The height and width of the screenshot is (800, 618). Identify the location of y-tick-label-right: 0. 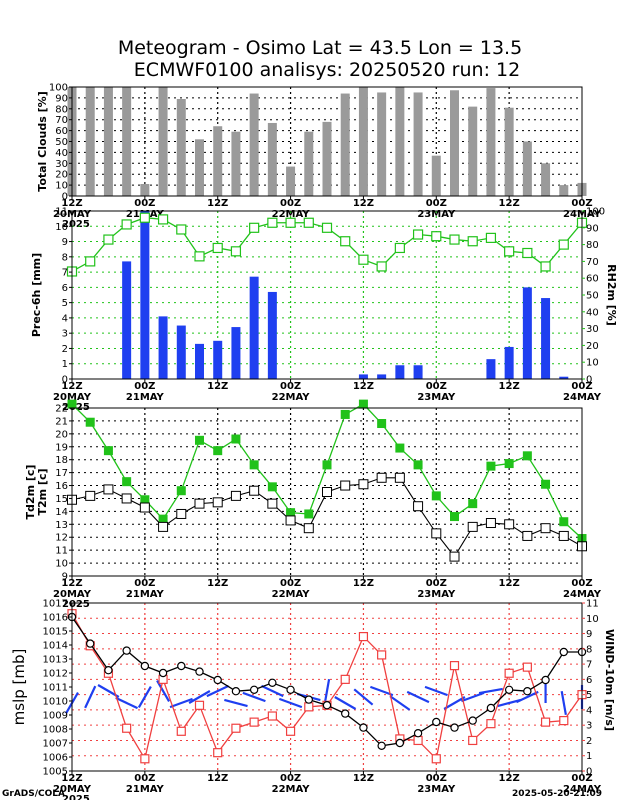
(589, 772).